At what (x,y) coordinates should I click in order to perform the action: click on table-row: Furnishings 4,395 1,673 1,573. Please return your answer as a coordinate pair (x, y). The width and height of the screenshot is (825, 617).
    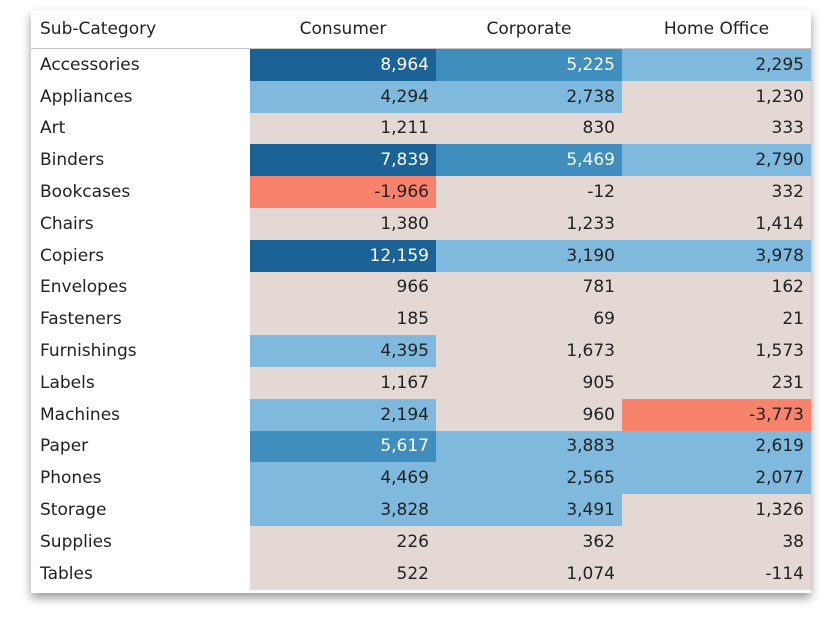
    Looking at the image, I should click on (421, 351).